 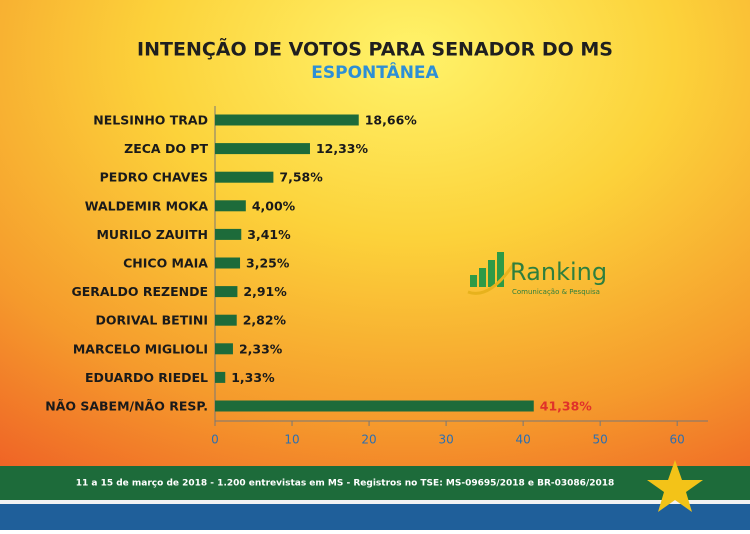 What do you see at coordinates (215, 440) in the screenshot?
I see `x-tick-label: 0` at bounding box center [215, 440].